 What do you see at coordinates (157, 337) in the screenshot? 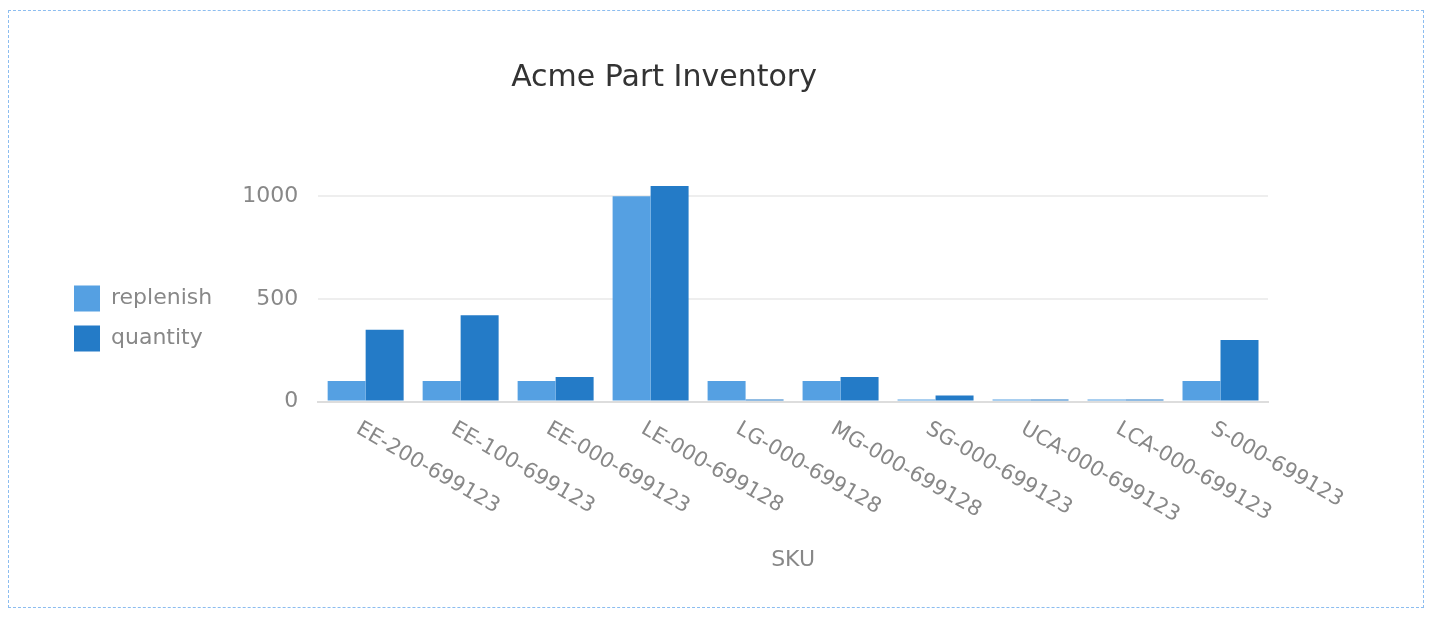
I see `legend-label: quantity` at bounding box center [157, 337].